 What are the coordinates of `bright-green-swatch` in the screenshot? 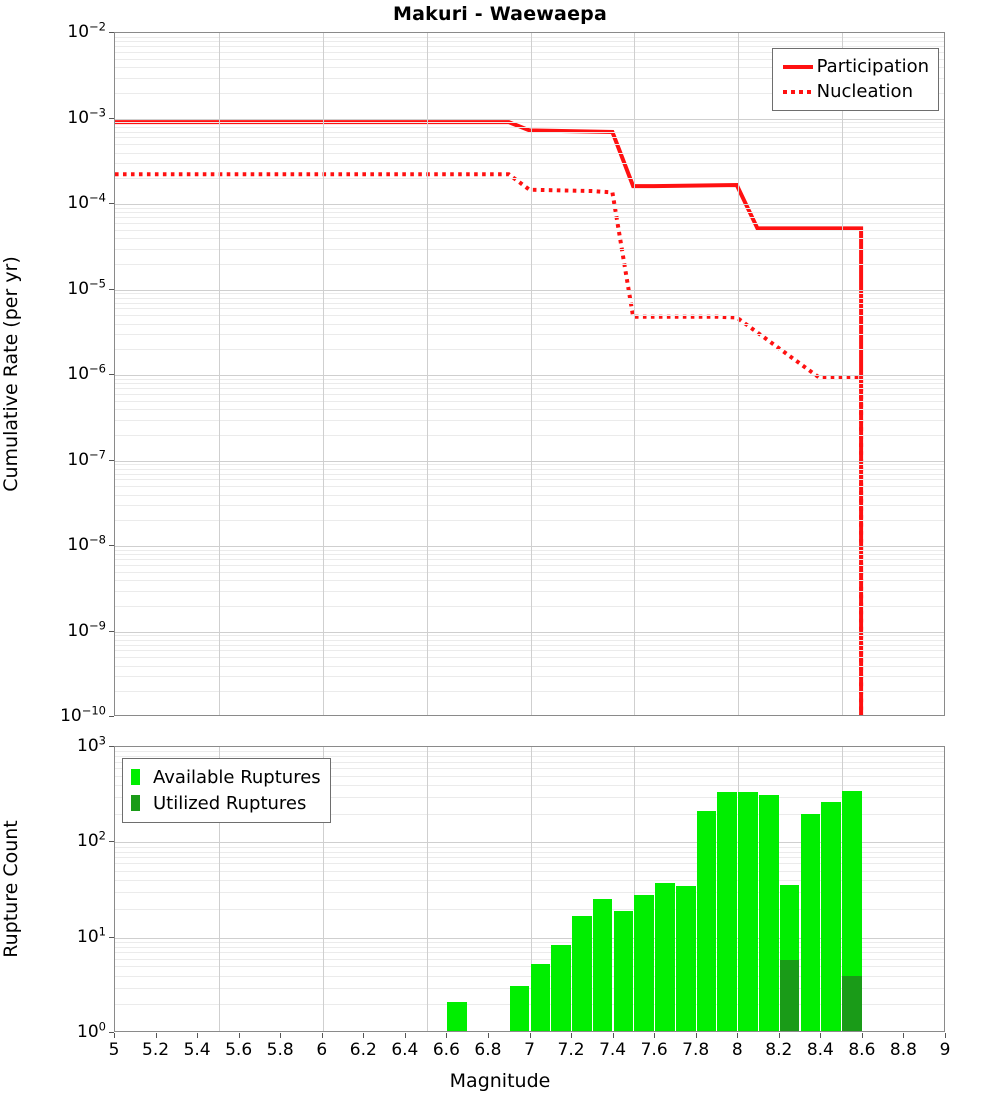 It's located at (141, 777).